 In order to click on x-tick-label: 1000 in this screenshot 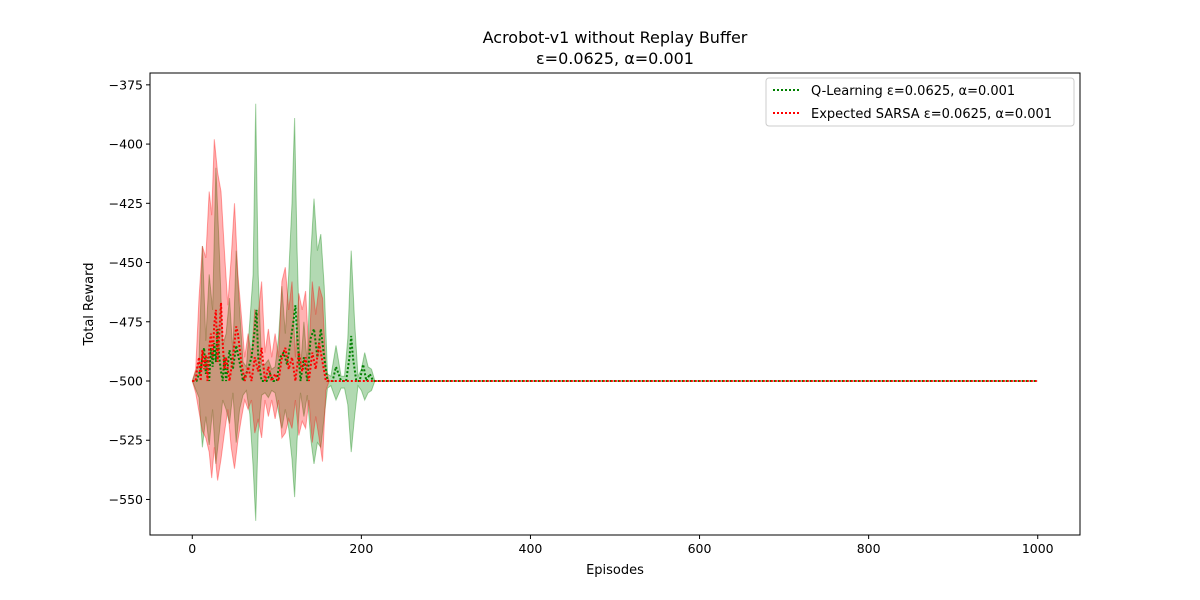, I will do `click(1038, 548)`.